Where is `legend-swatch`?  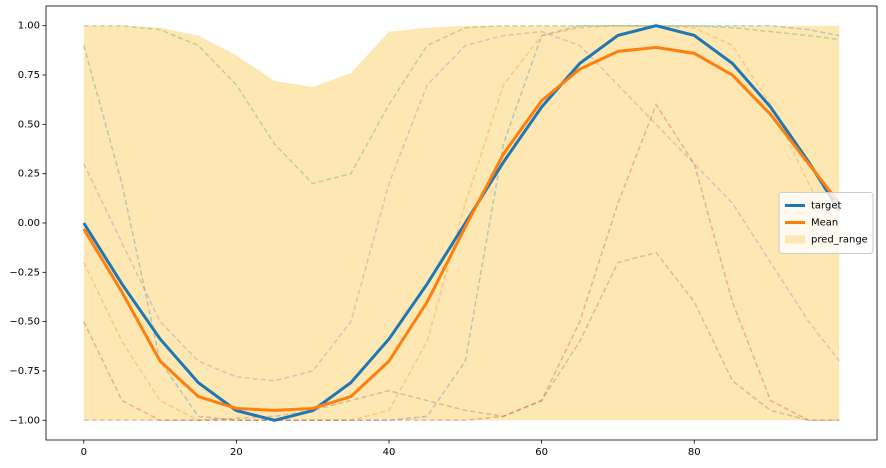
legend-swatch is located at coordinates (795, 239).